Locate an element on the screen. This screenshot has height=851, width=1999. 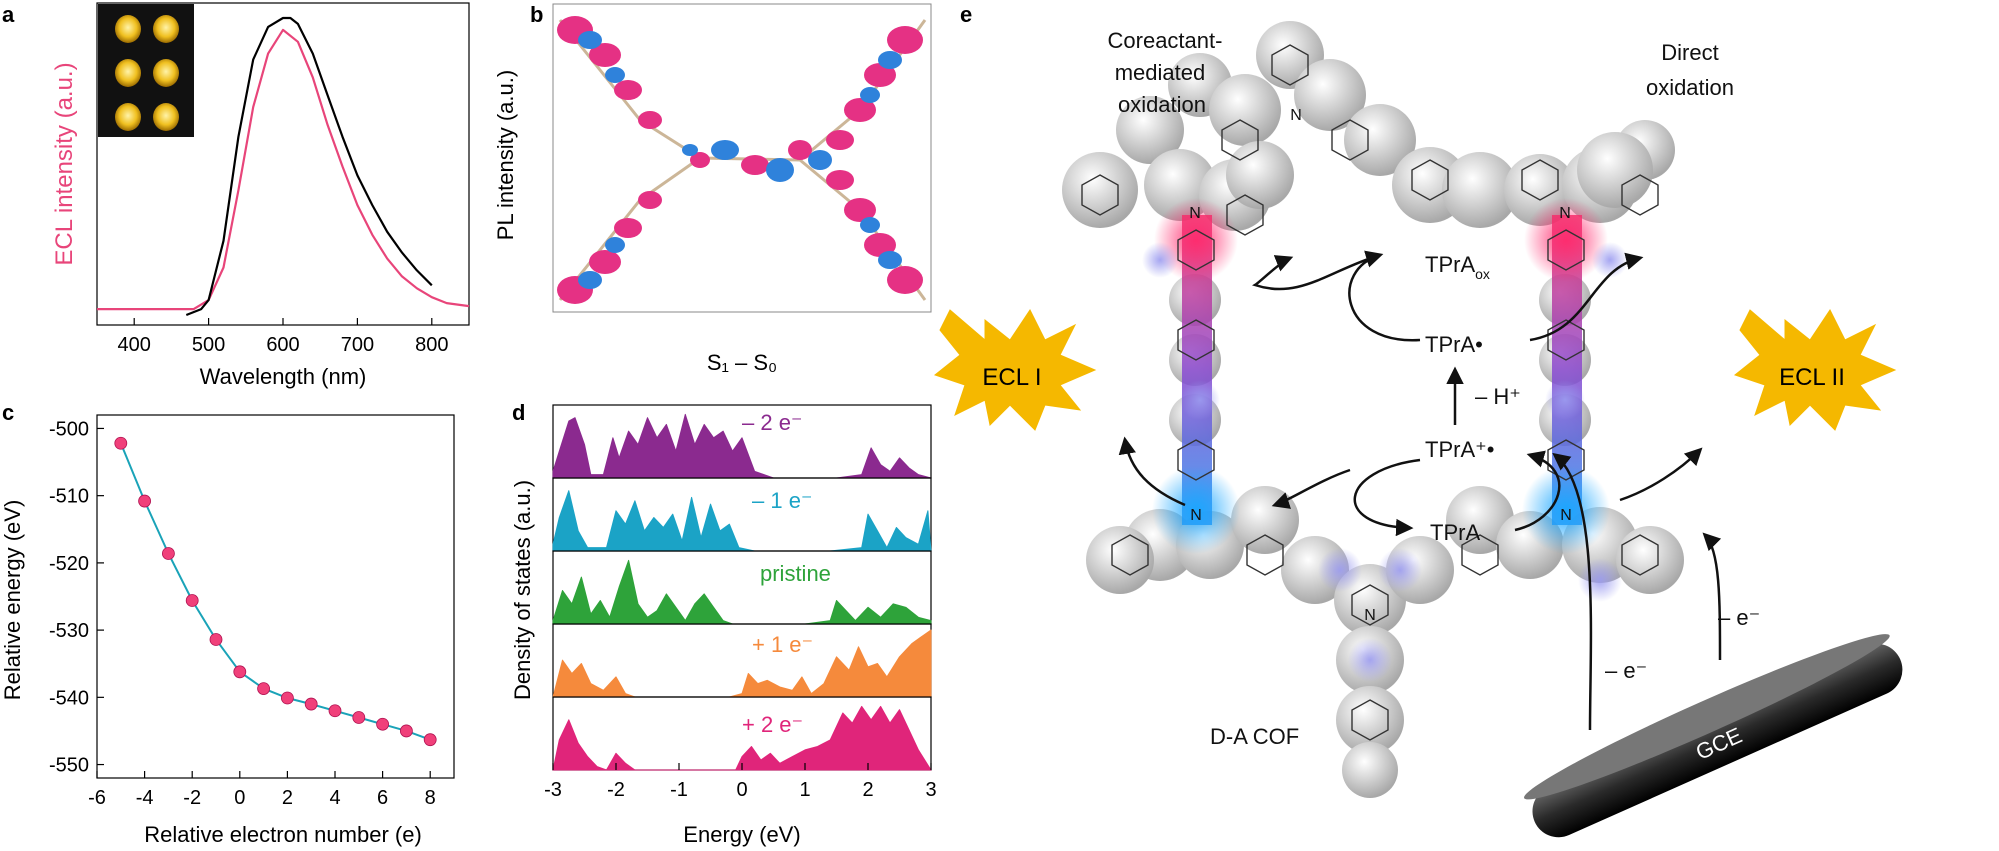
panel-d-xlabel: Energy (eV) is located at coordinates (741, 834).